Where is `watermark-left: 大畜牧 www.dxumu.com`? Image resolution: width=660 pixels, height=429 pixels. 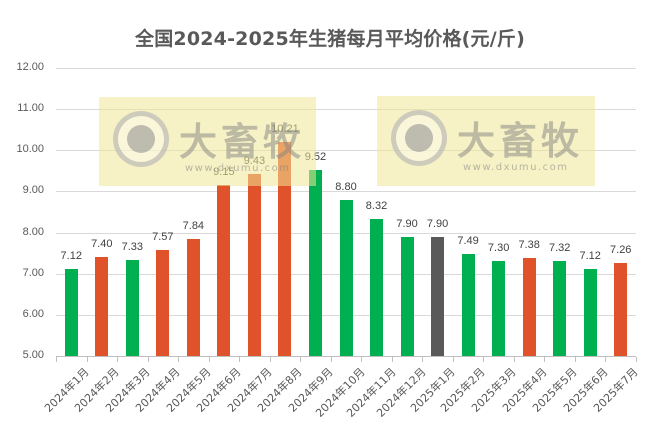 watermark-left: 大畜牧 www.dxumu.com is located at coordinates (207, 141).